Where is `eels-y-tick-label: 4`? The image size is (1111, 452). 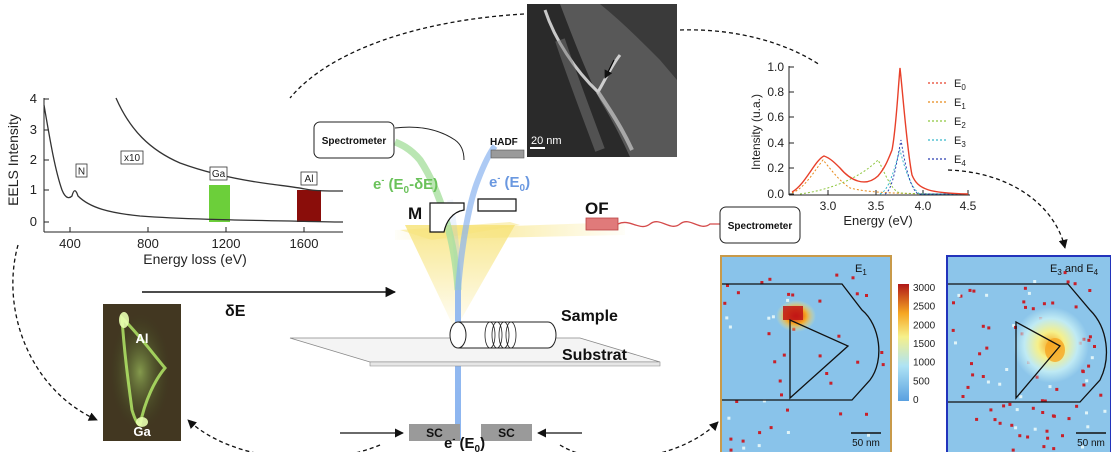
eels-y-tick-label: 4 is located at coordinates (33, 98).